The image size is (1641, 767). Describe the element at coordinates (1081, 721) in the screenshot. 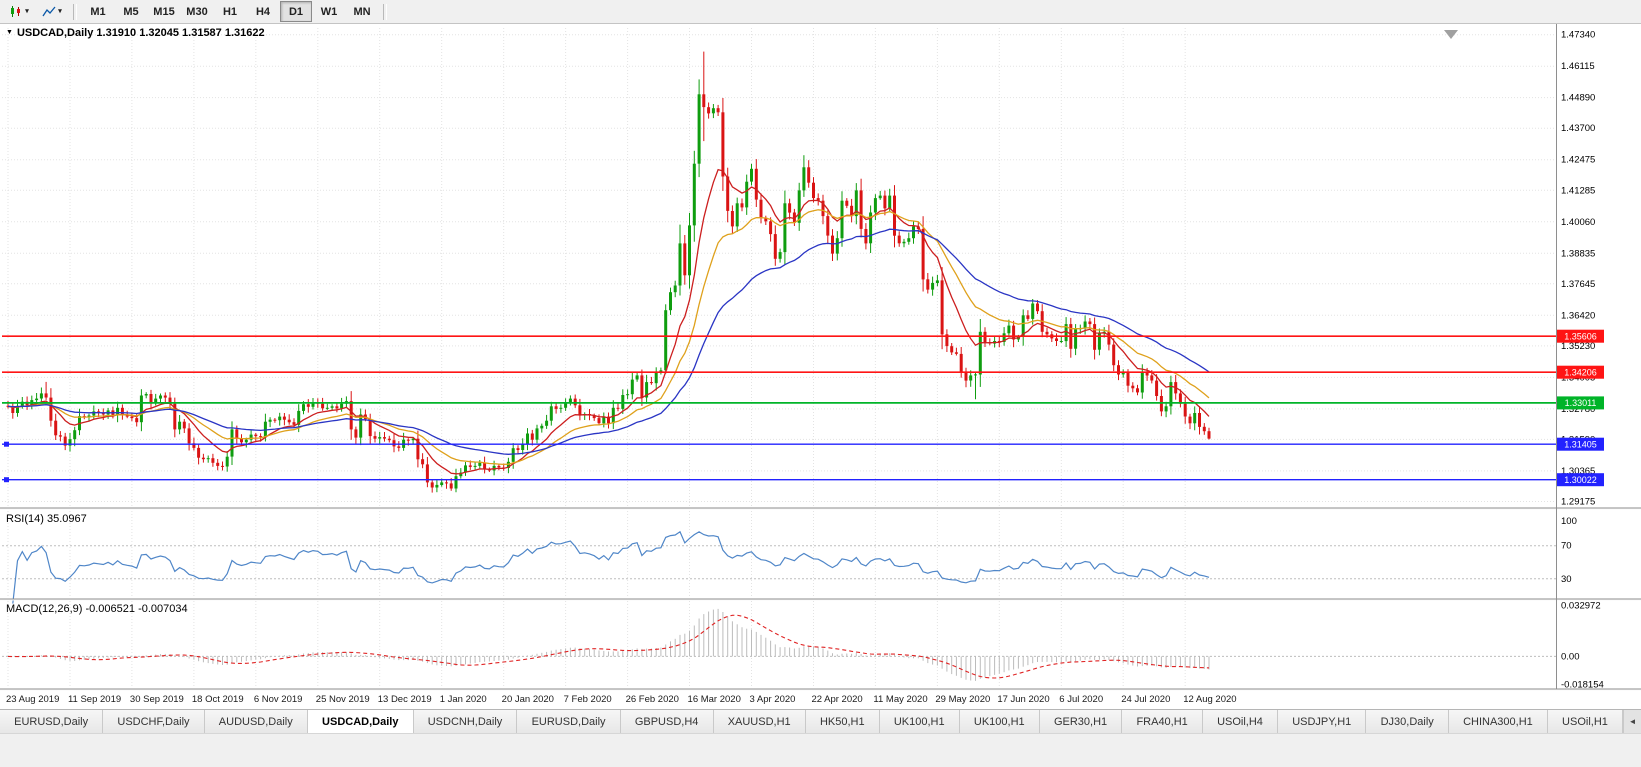

I see `chart-tab-GER30-H1: GER30,H1` at that location.